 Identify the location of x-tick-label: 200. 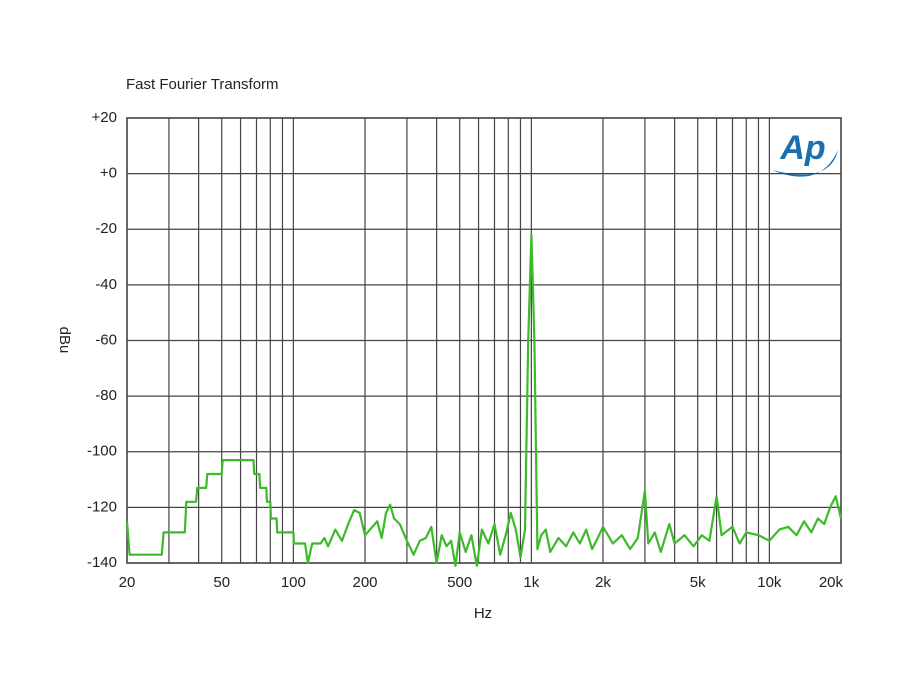
(364, 582).